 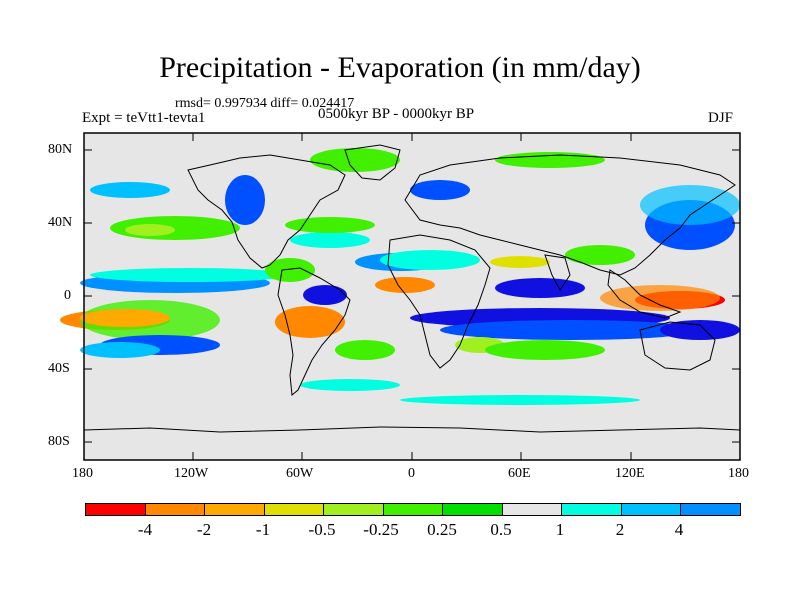 What do you see at coordinates (59, 441) in the screenshot?
I see `lat-tick-label: 80S` at bounding box center [59, 441].